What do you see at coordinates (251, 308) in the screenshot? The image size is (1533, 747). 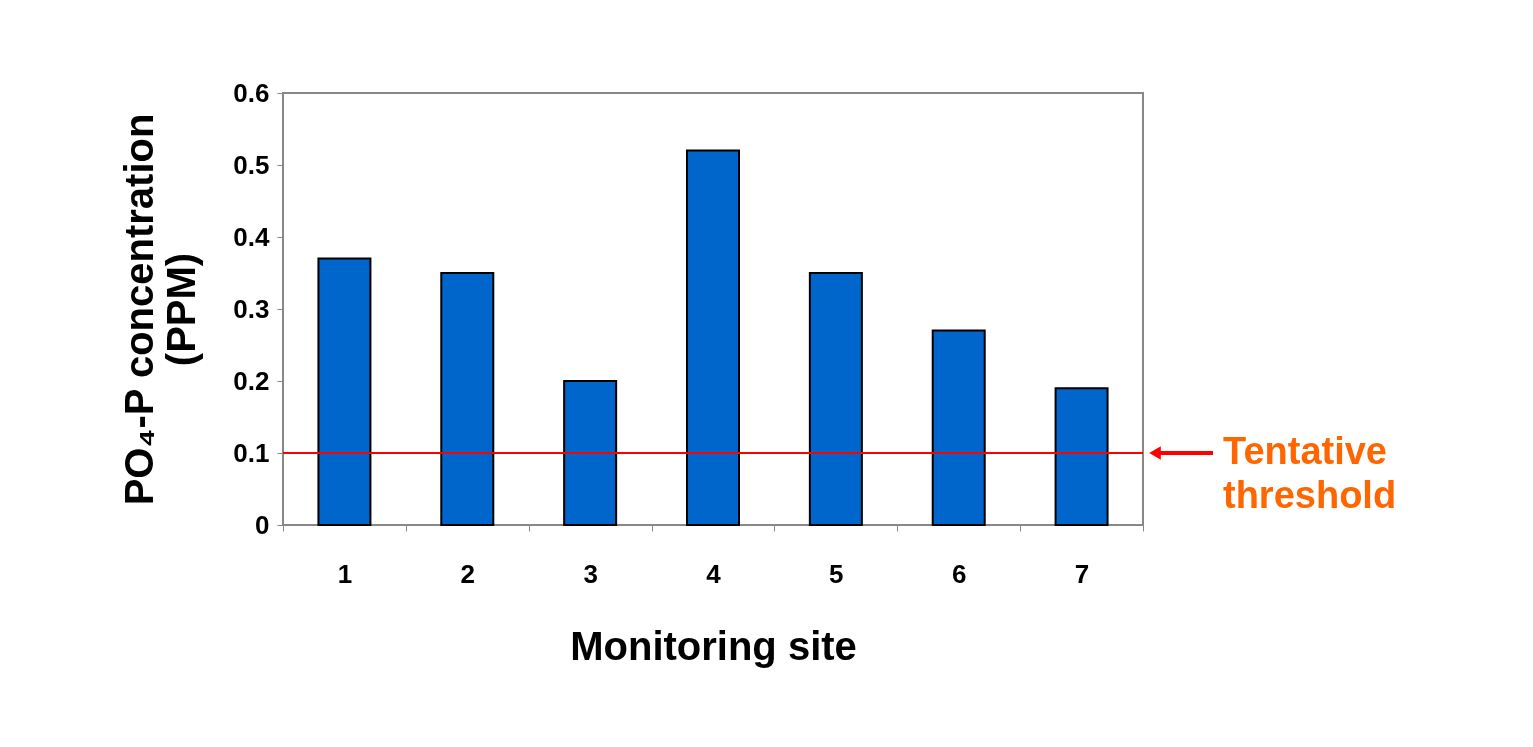 I see `y-tick-label: 0.3` at bounding box center [251, 308].